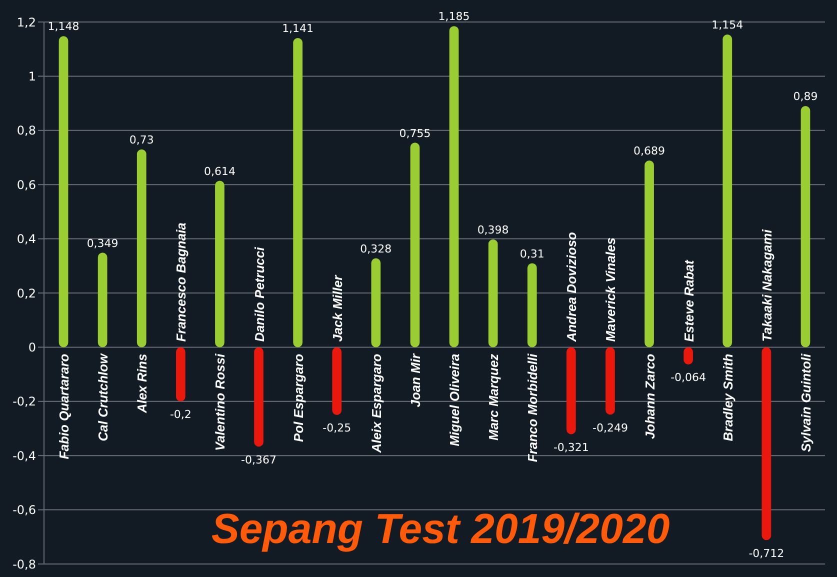 Image resolution: width=837 pixels, height=577 pixels. I want to click on x-tick-label: Pol Espargaro, so click(298, 398).